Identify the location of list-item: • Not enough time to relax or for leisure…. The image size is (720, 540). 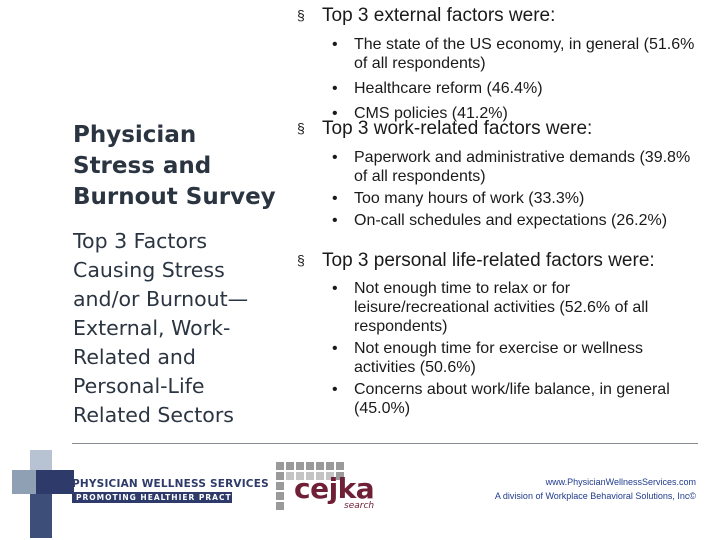
(501, 307).